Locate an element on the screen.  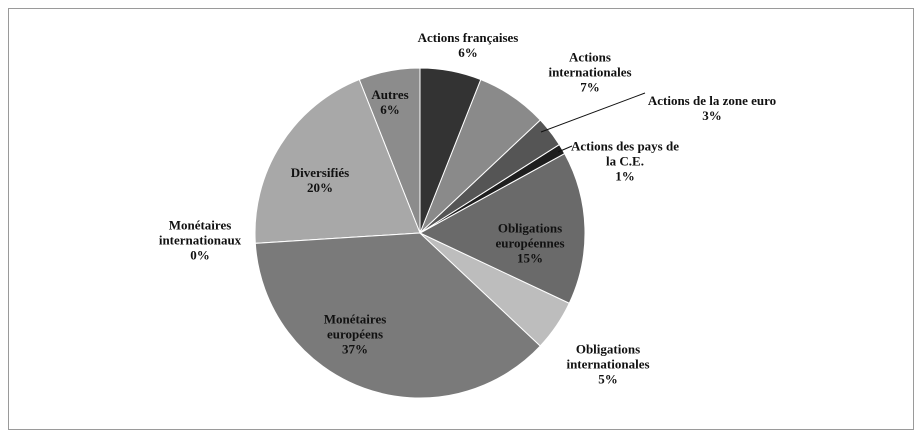
value-label: 20% is located at coordinates (320, 187).